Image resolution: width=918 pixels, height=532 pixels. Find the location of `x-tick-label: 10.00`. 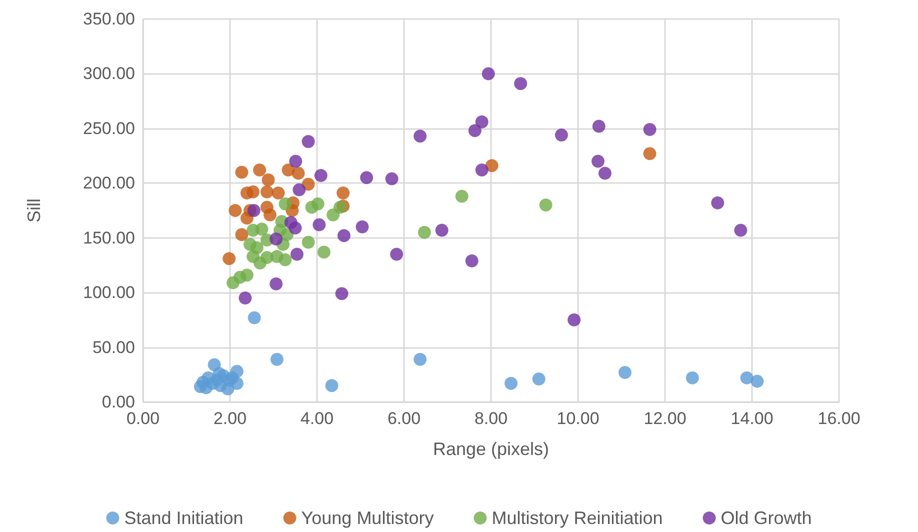

x-tick-label: 10.00 is located at coordinates (578, 418).